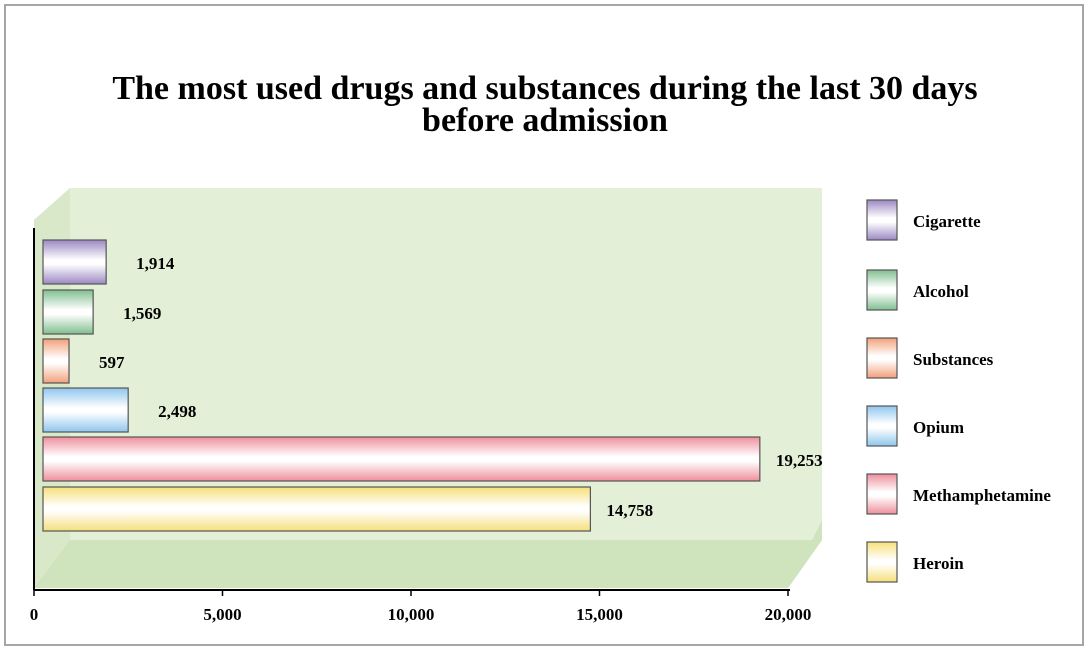  Describe the element at coordinates (941, 291) in the screenshot. I see `legend-label-alcohol: Alcohol` at that location.